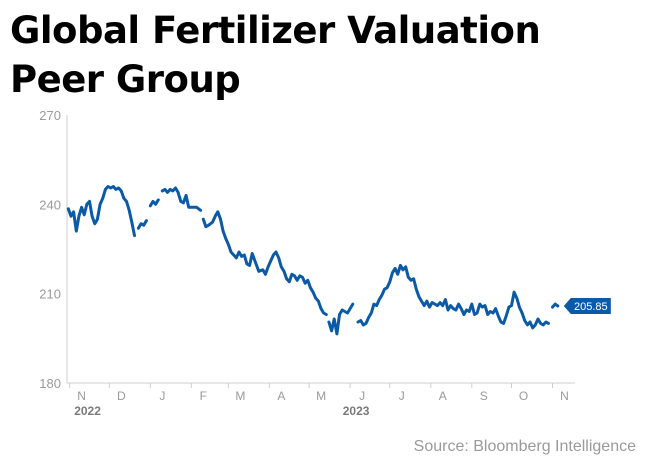 This screenshot has height=466, width=646. Describe the element at coordinates (356, 411) in the screenshot. I see `x-year-label: 2023` at that location.